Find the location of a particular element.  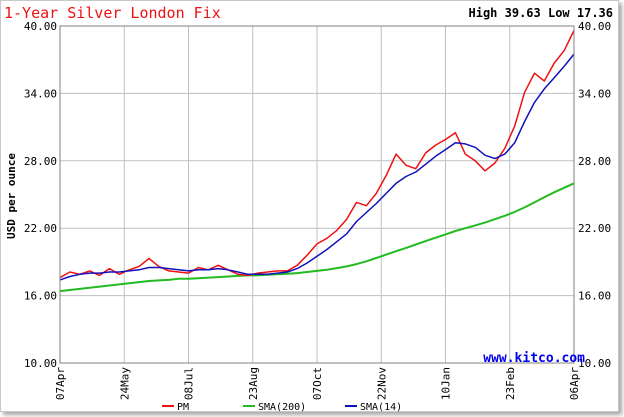

y-tick-label-right: 40.00 is located at coordinates (594, 26).